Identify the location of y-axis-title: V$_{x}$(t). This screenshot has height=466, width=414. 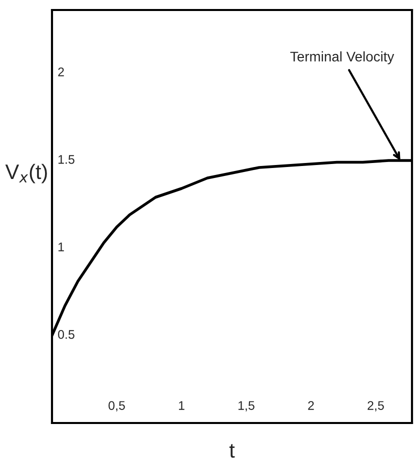
(26, 174).